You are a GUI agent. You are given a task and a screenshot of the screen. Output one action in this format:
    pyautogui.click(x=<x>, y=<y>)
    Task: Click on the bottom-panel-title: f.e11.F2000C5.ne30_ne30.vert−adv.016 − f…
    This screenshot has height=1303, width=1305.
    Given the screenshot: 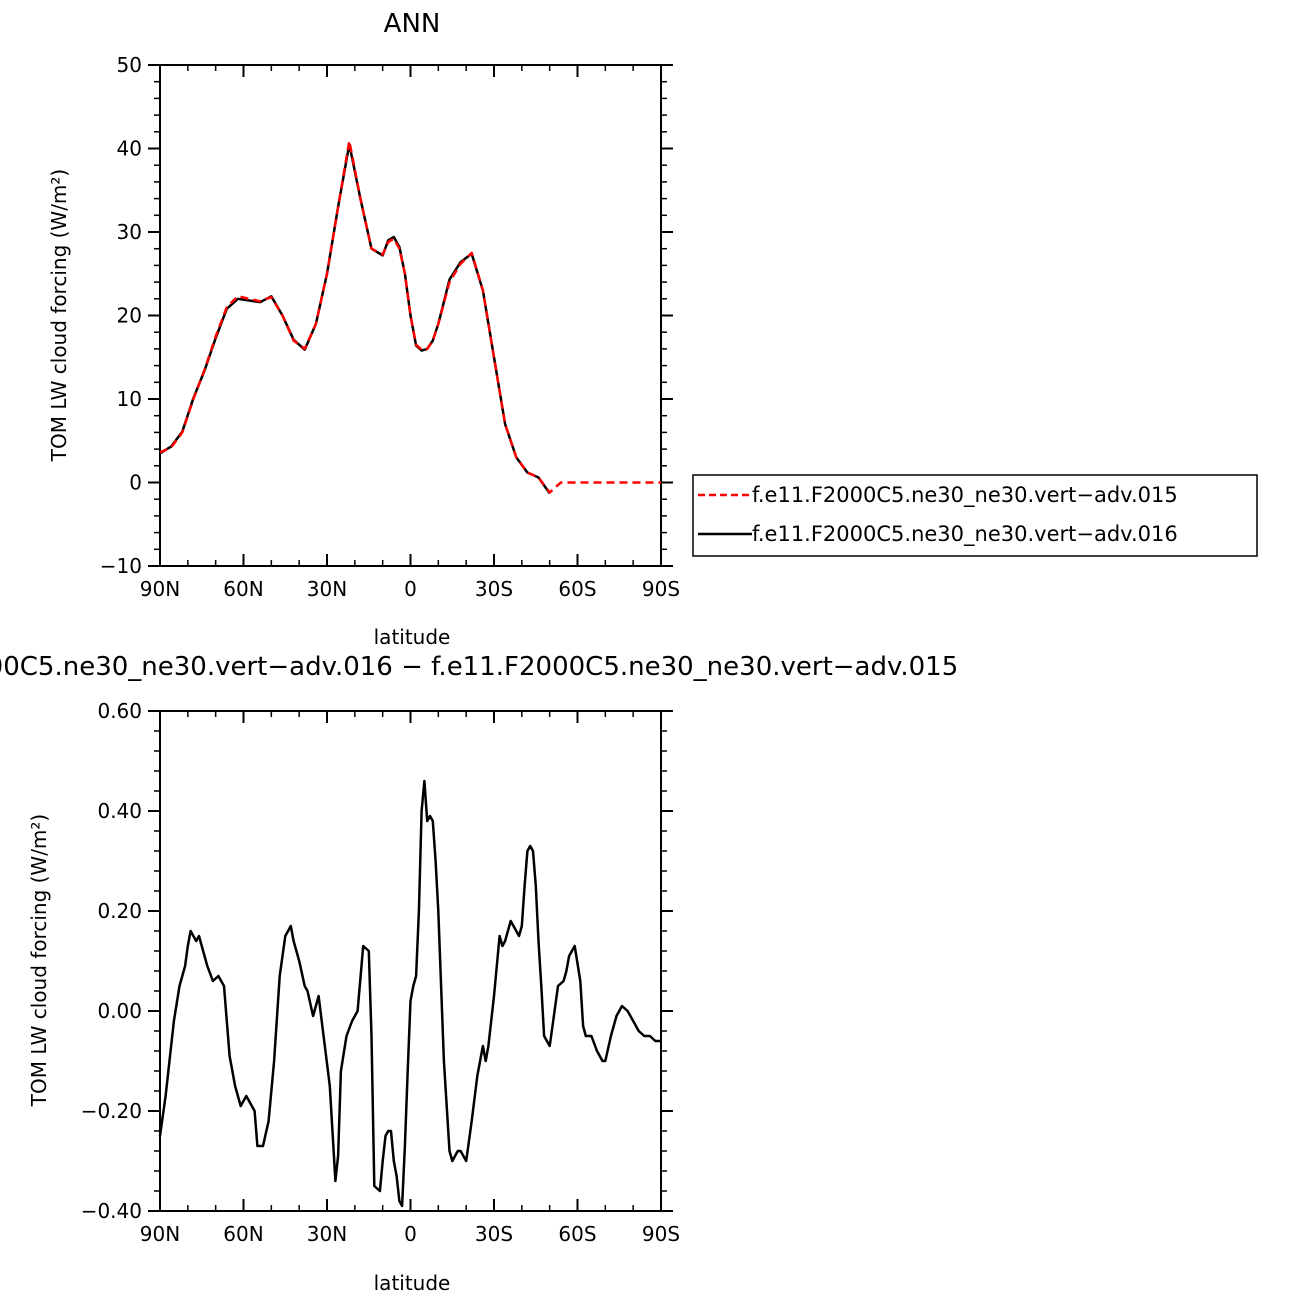 What is the action you would take?
    pyautogui.click(x=479, y=667)
    